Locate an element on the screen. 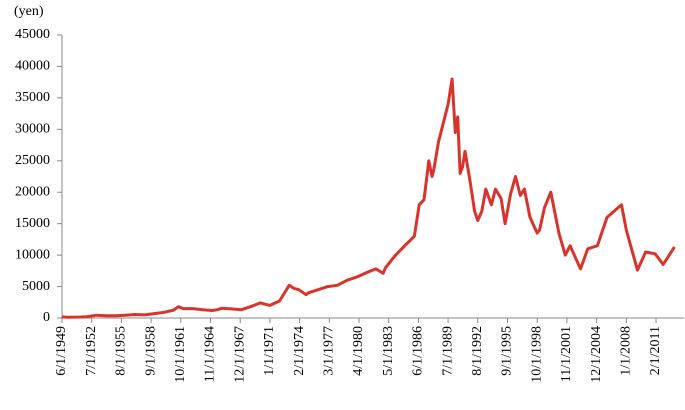  x-tick-label: 12/1/1967 is located at coordinates (239, 354).